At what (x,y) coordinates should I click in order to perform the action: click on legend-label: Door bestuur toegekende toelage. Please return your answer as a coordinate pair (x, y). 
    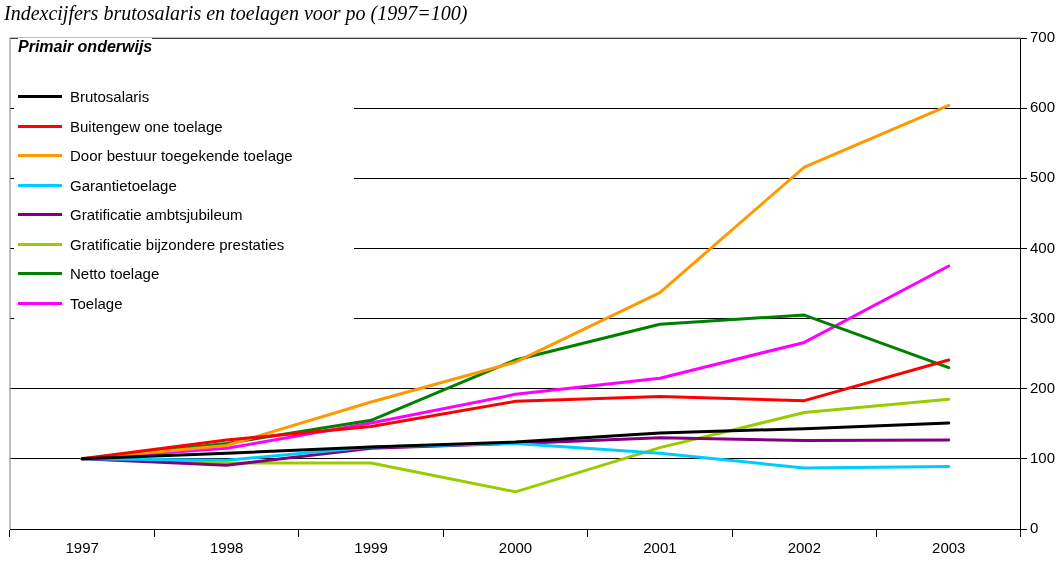
    Looking at the image, I should click on (181, 156).